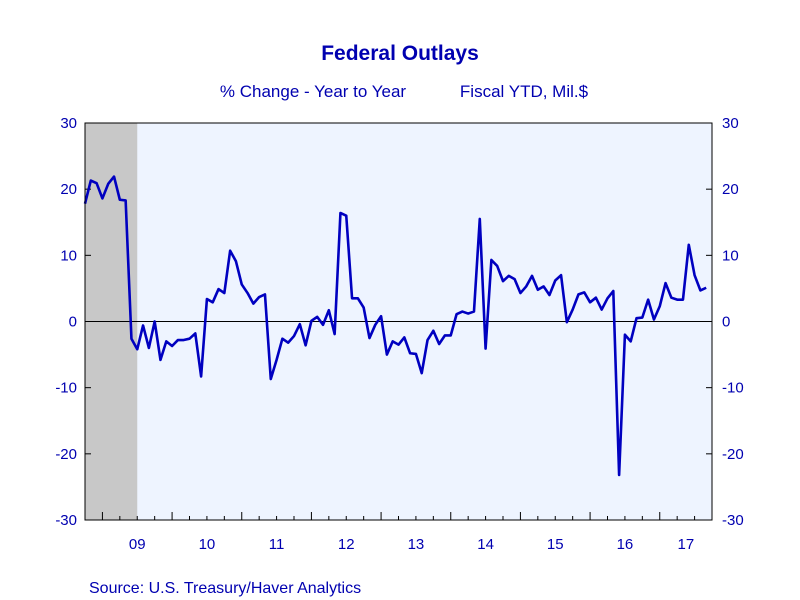 This screenshot has height=600, width=800. I want to click on x-tick-label: 16, so click(625, 544).